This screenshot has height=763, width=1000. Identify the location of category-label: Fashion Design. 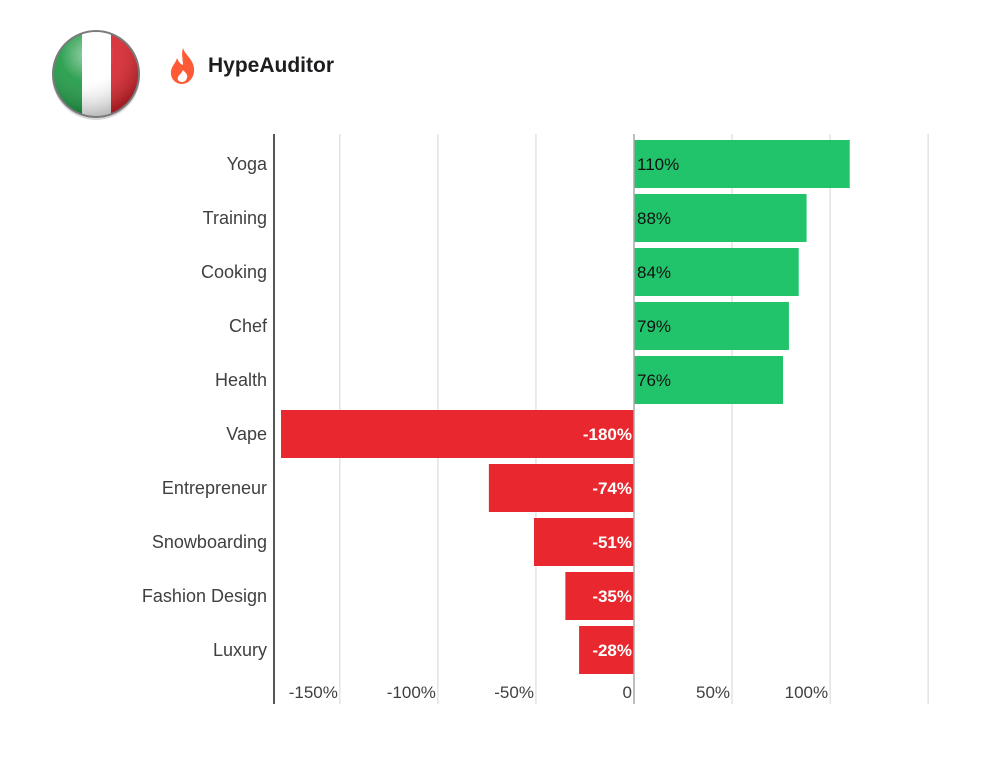
(204, 596).